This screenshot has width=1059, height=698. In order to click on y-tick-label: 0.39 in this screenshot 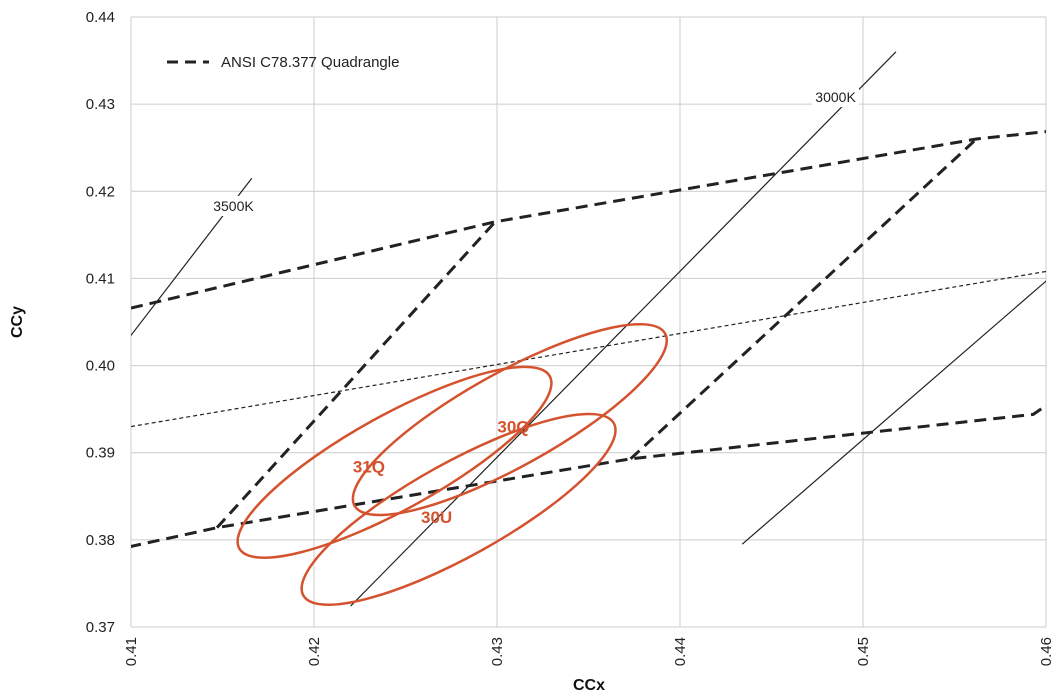, I will do `click(100, 453)`.